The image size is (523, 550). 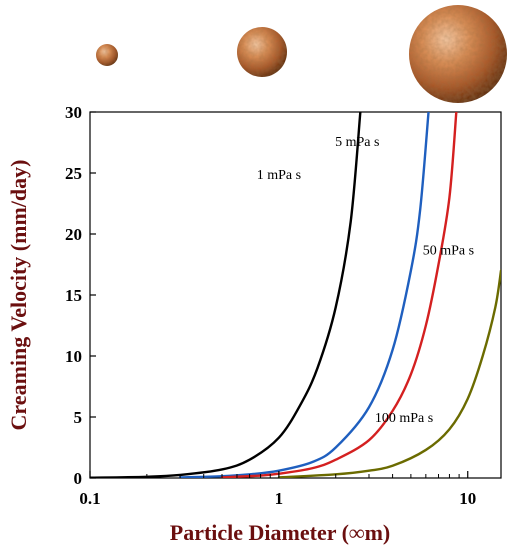 I want to click on x-axis-title: Particle Diameter (∞m), so click(x=280, y=532).